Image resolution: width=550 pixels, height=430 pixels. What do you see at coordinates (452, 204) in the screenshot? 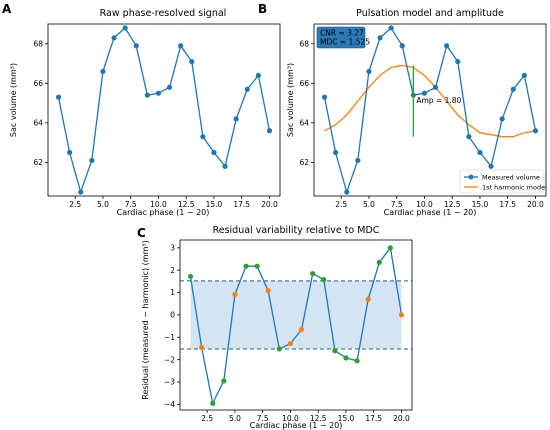
I see `panel-b-xtick-label: 12.5` at bounding box center [452, 204].